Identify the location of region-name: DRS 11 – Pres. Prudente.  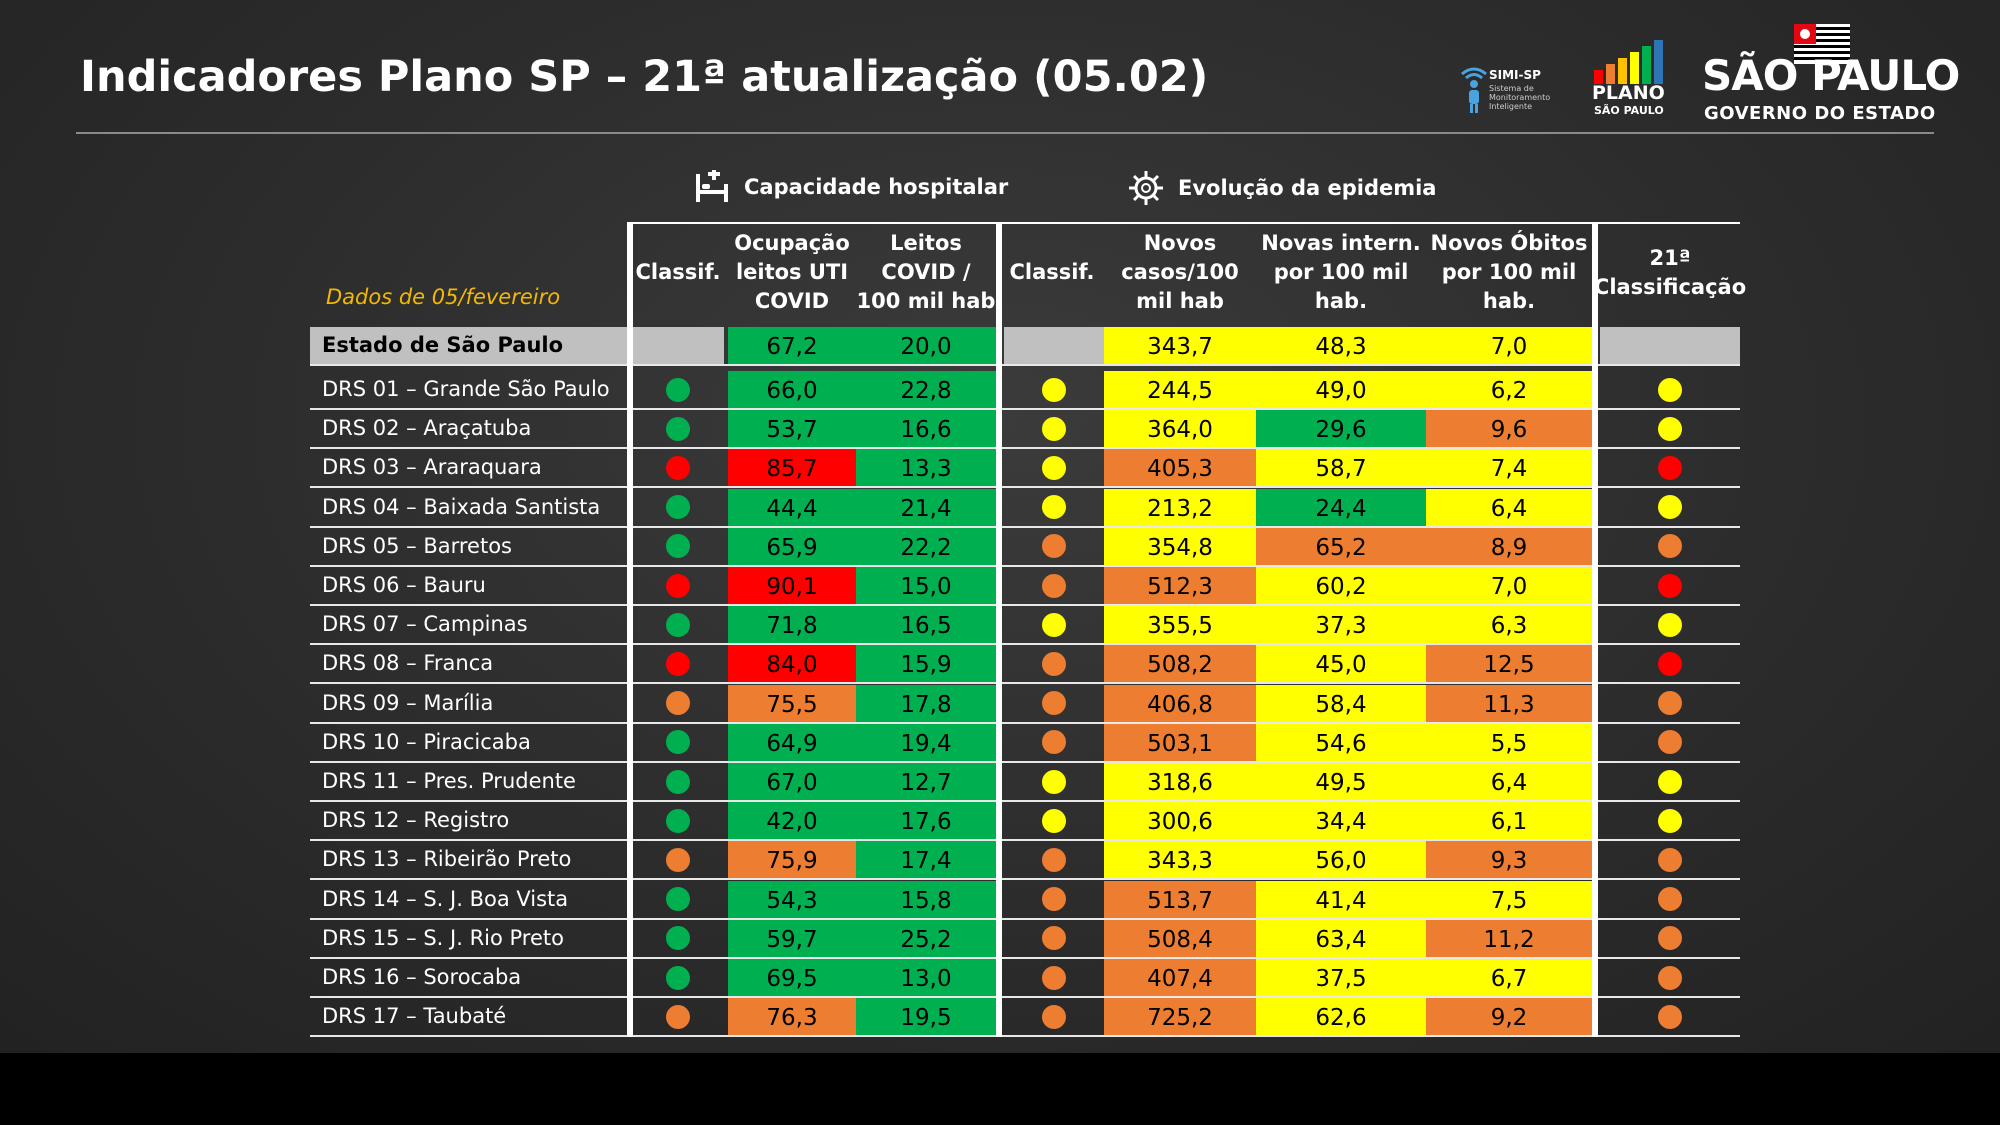
(449, 781).